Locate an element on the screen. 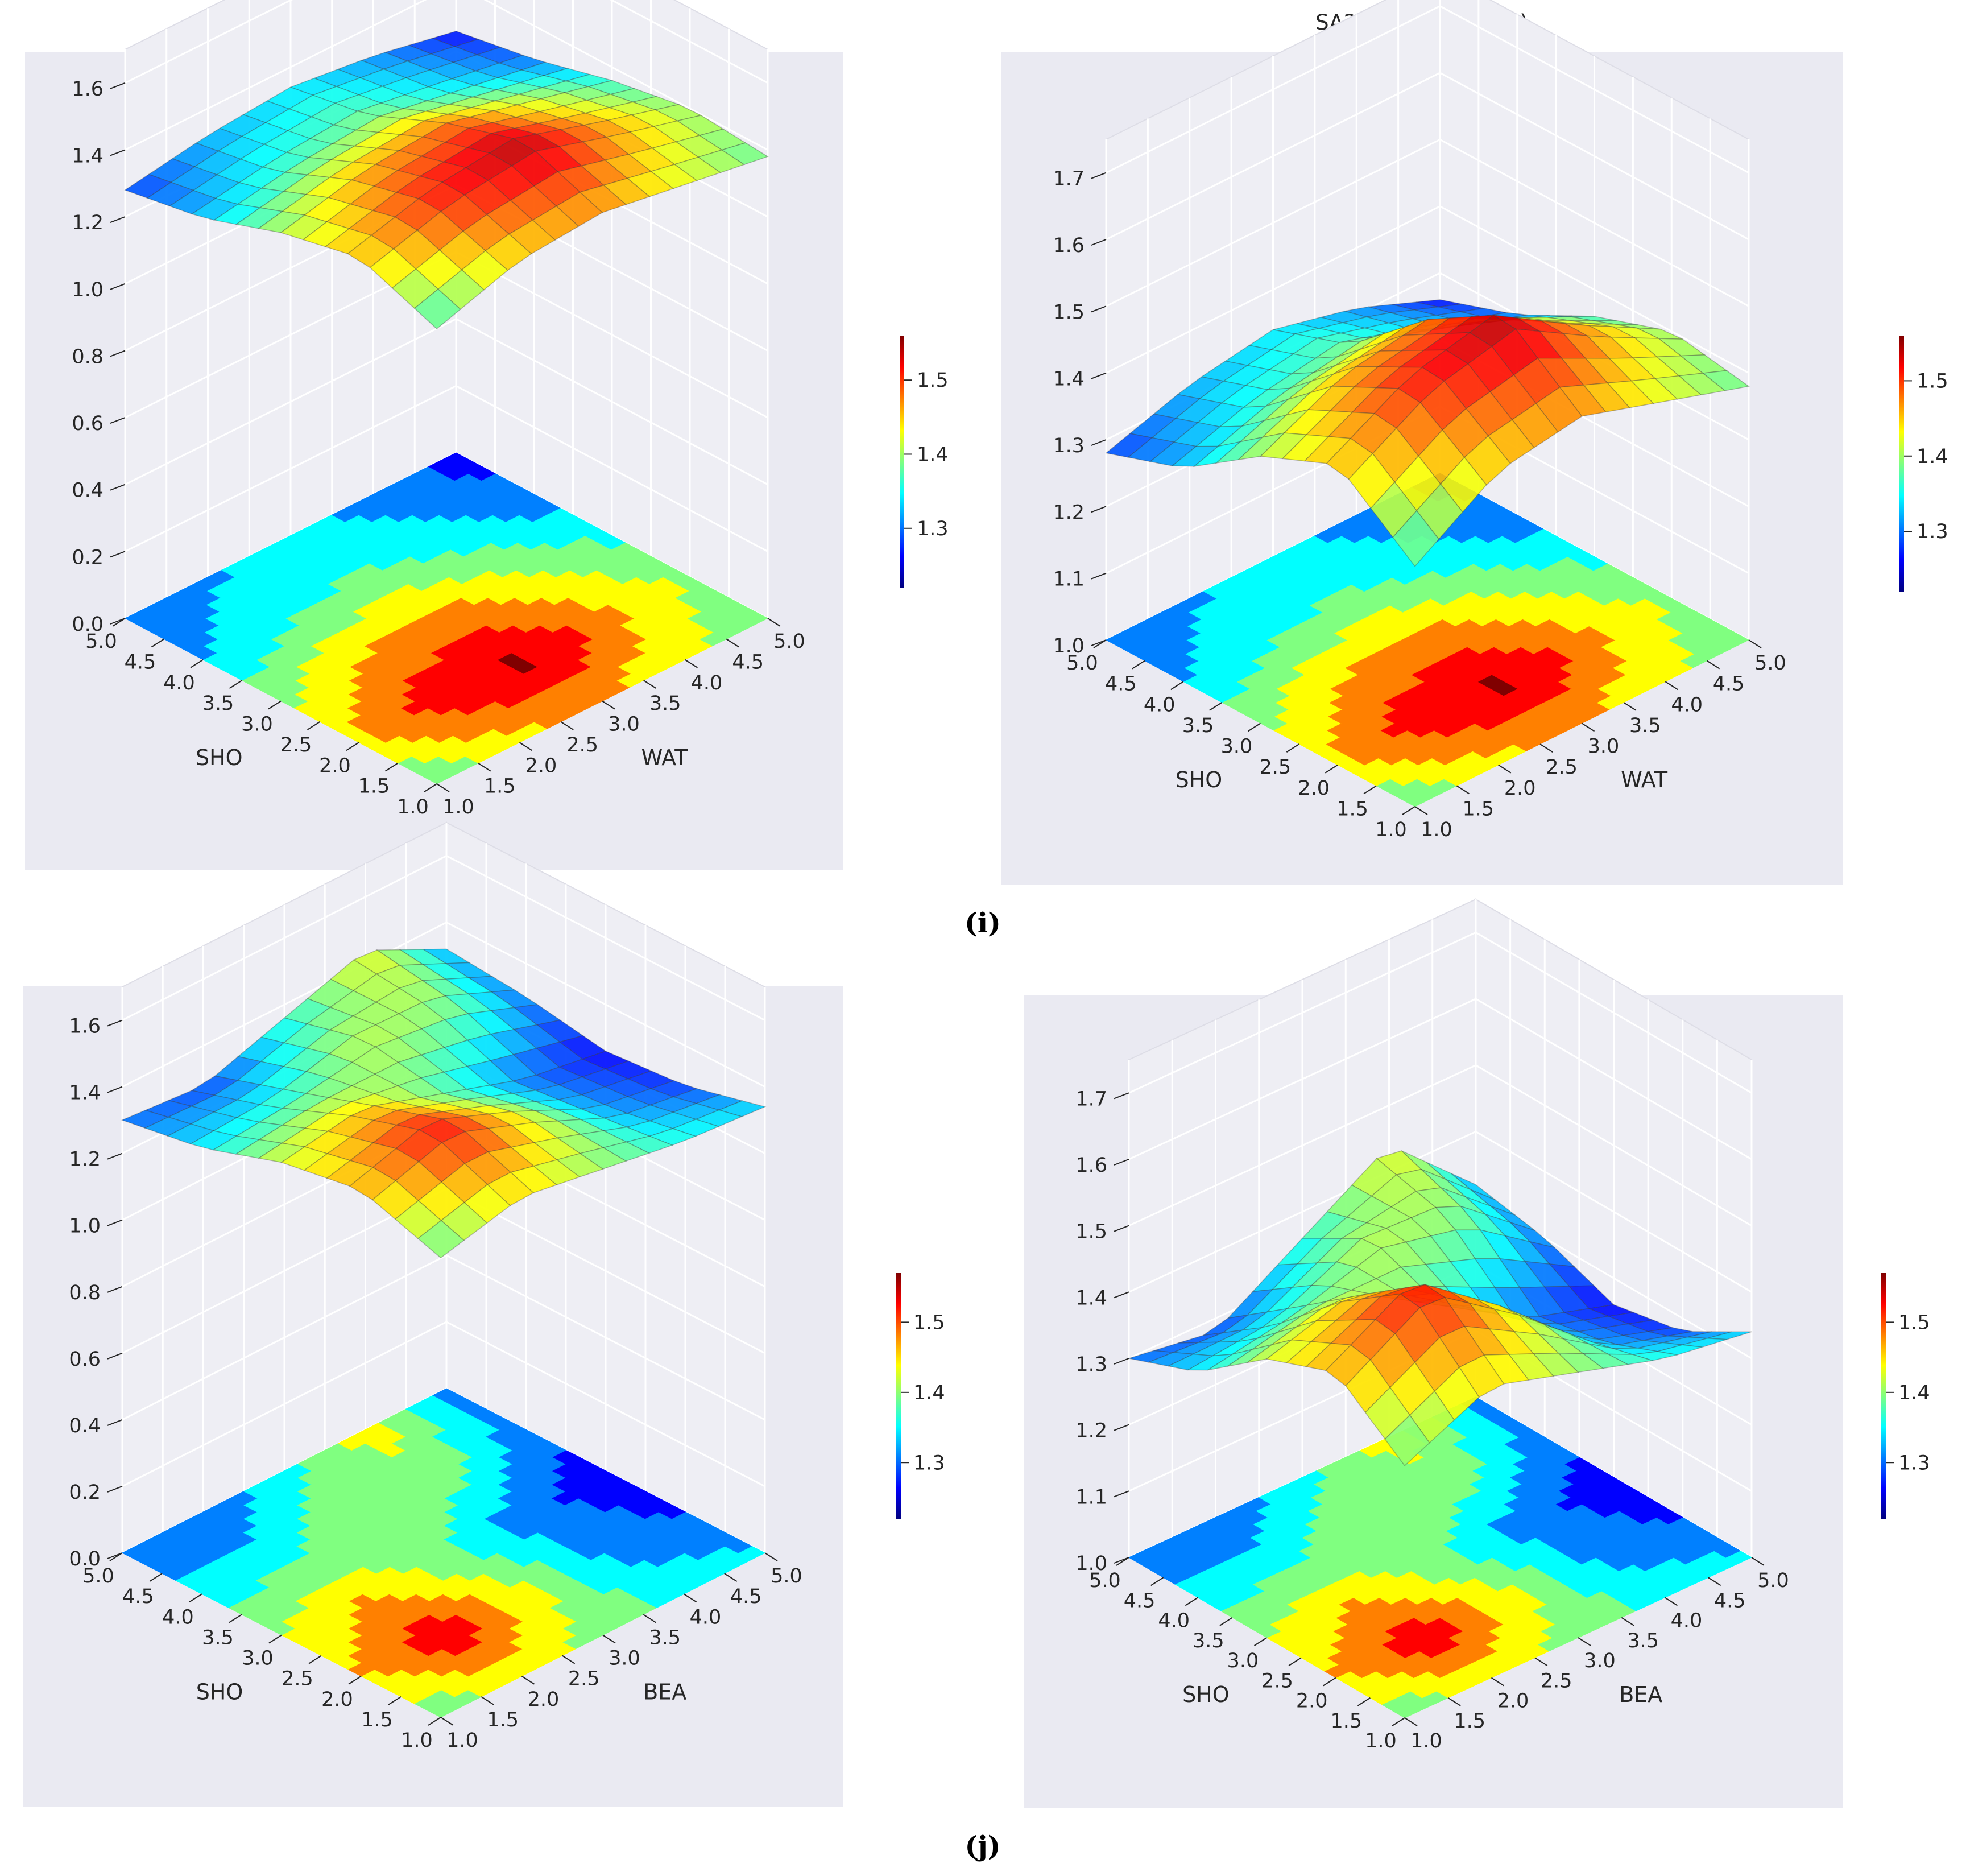 This screenshot has height=1876, width=1966. z-tick-label: 1.3 is located at coordinates (1069, 446).